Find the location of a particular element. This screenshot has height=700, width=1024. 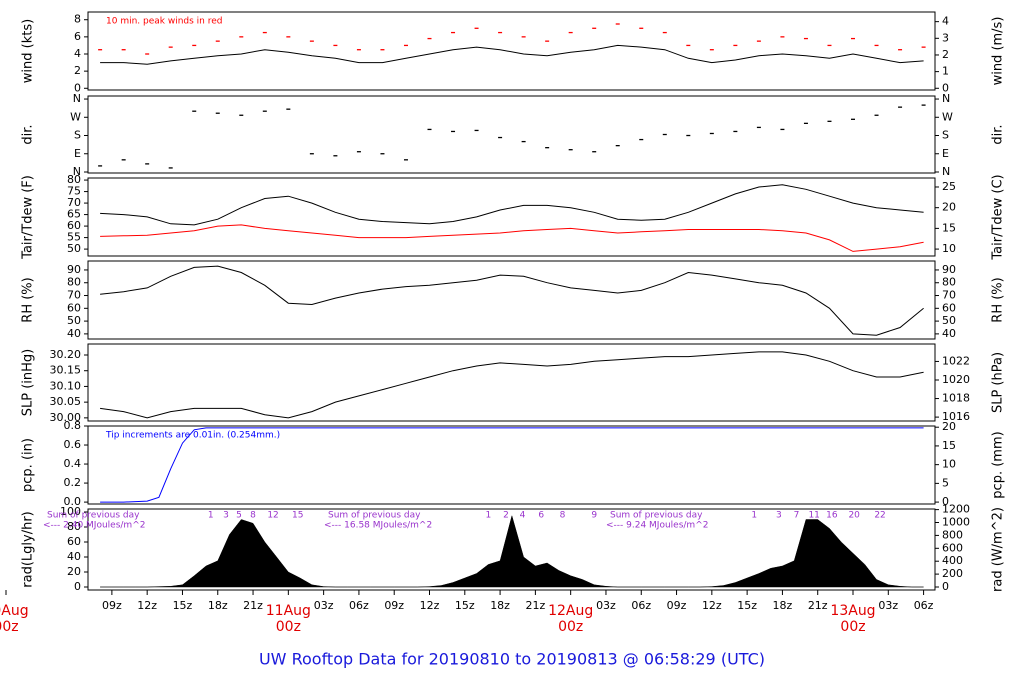

x-day-label: 12Aug is located at coordinates (570, 611).